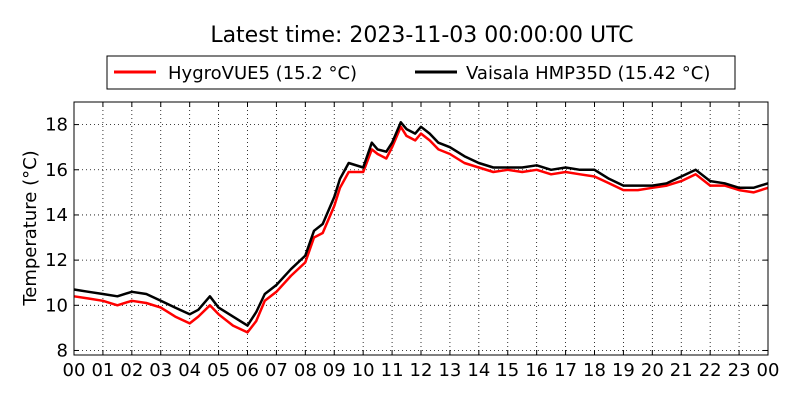 This screenshot has height=400, width=800. Describe the element at coordinates (56, 238) in the screenshot. I see `y-axis-tick-labels: 8 10 12 14 16 18` at that location.